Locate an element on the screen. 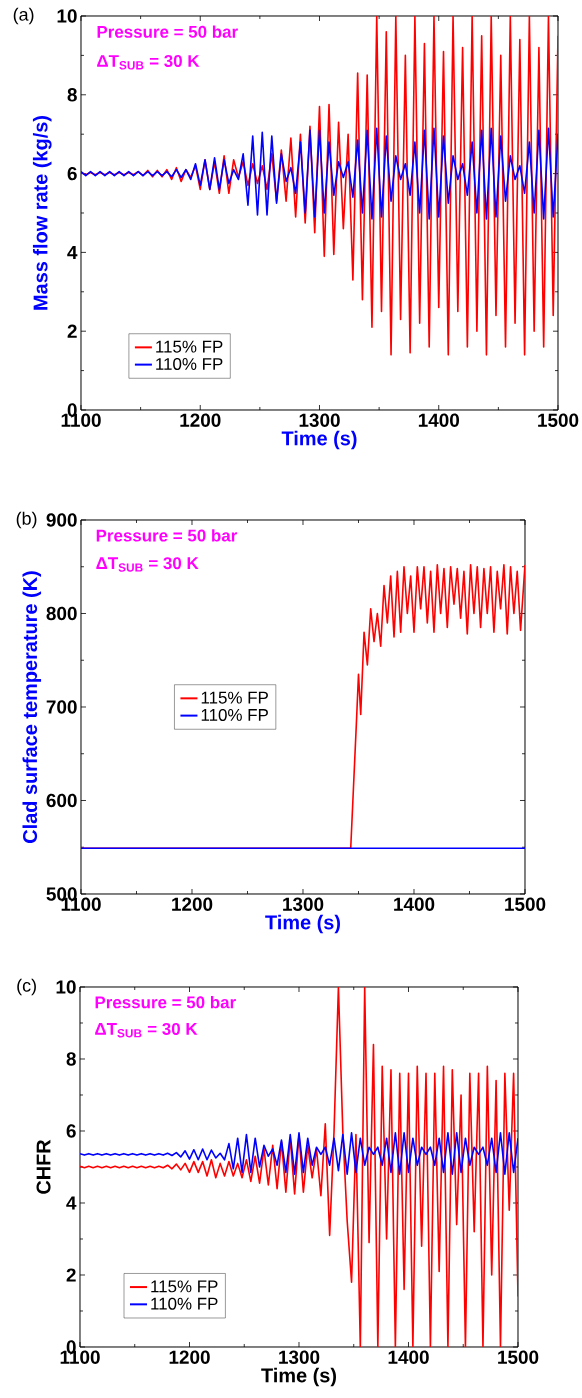 Image resolution: width=582 pixels, height=1398 pixels. y-tick-label: 900 is located at coordinates (61, 520).